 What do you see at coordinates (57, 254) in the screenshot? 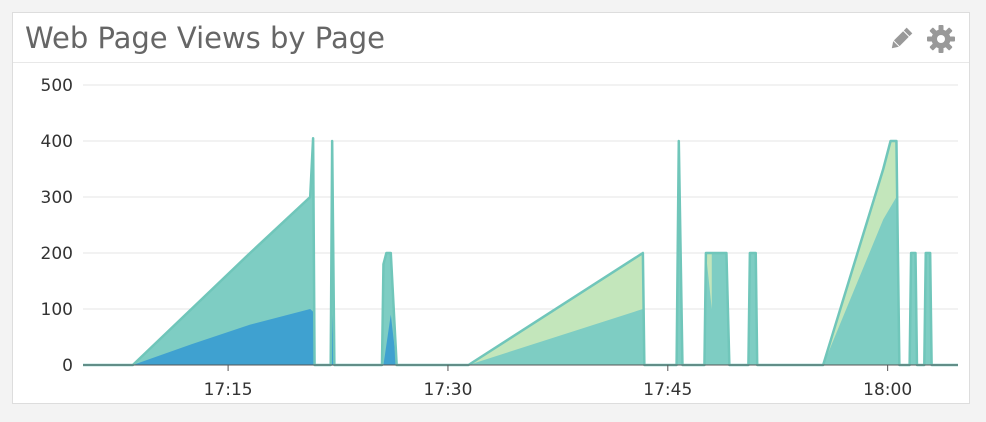
I see `y-tick-label: 200` at bounding box center [57, 254].